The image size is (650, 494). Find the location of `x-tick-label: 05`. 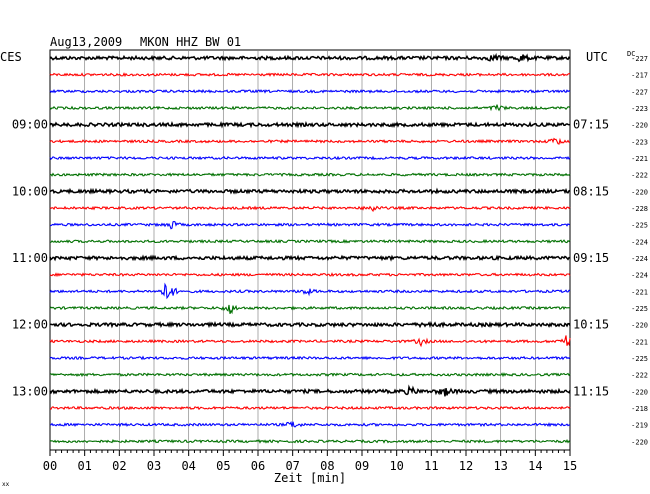

x-tick-label: 05 is located at coordinates (223, 466).